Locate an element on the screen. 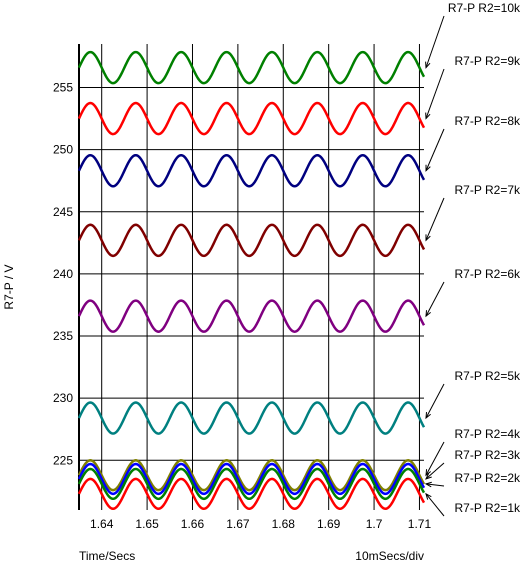 This screenshot has width=525, height=568. x-tick-label: 1.65 is located at coordinates (147, 524).